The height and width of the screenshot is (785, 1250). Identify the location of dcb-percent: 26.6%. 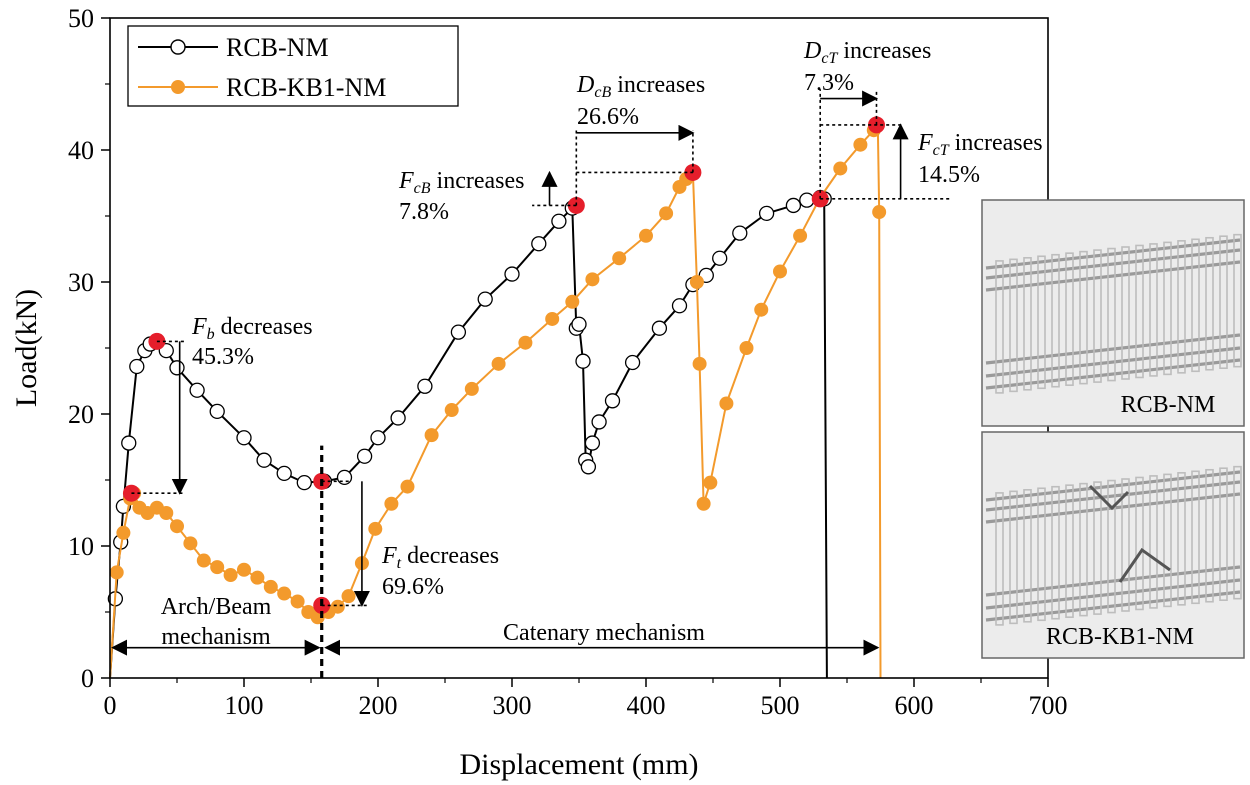
(608, 117).